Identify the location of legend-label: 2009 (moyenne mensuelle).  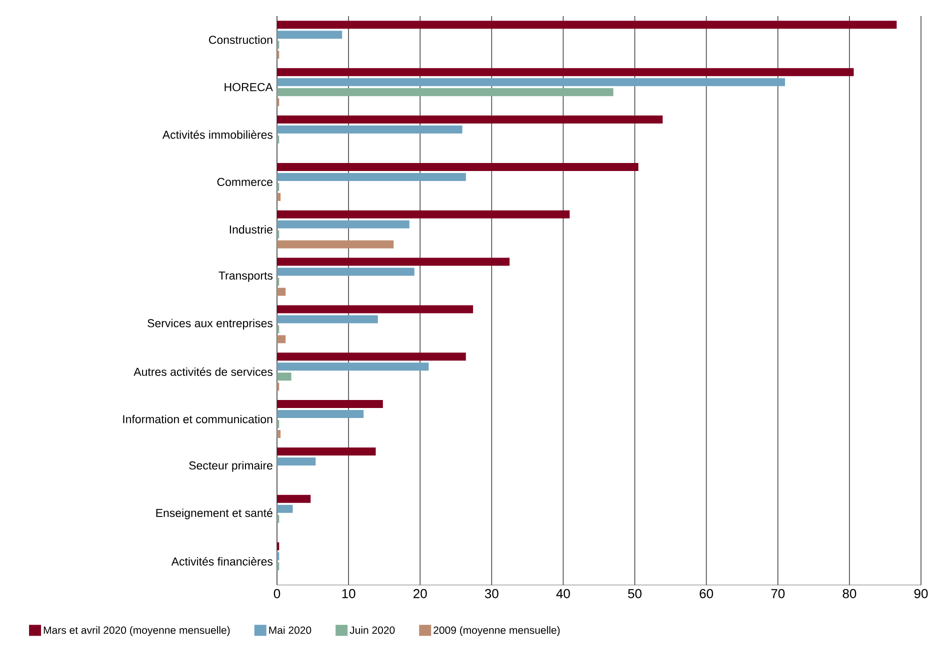
(497, 631).